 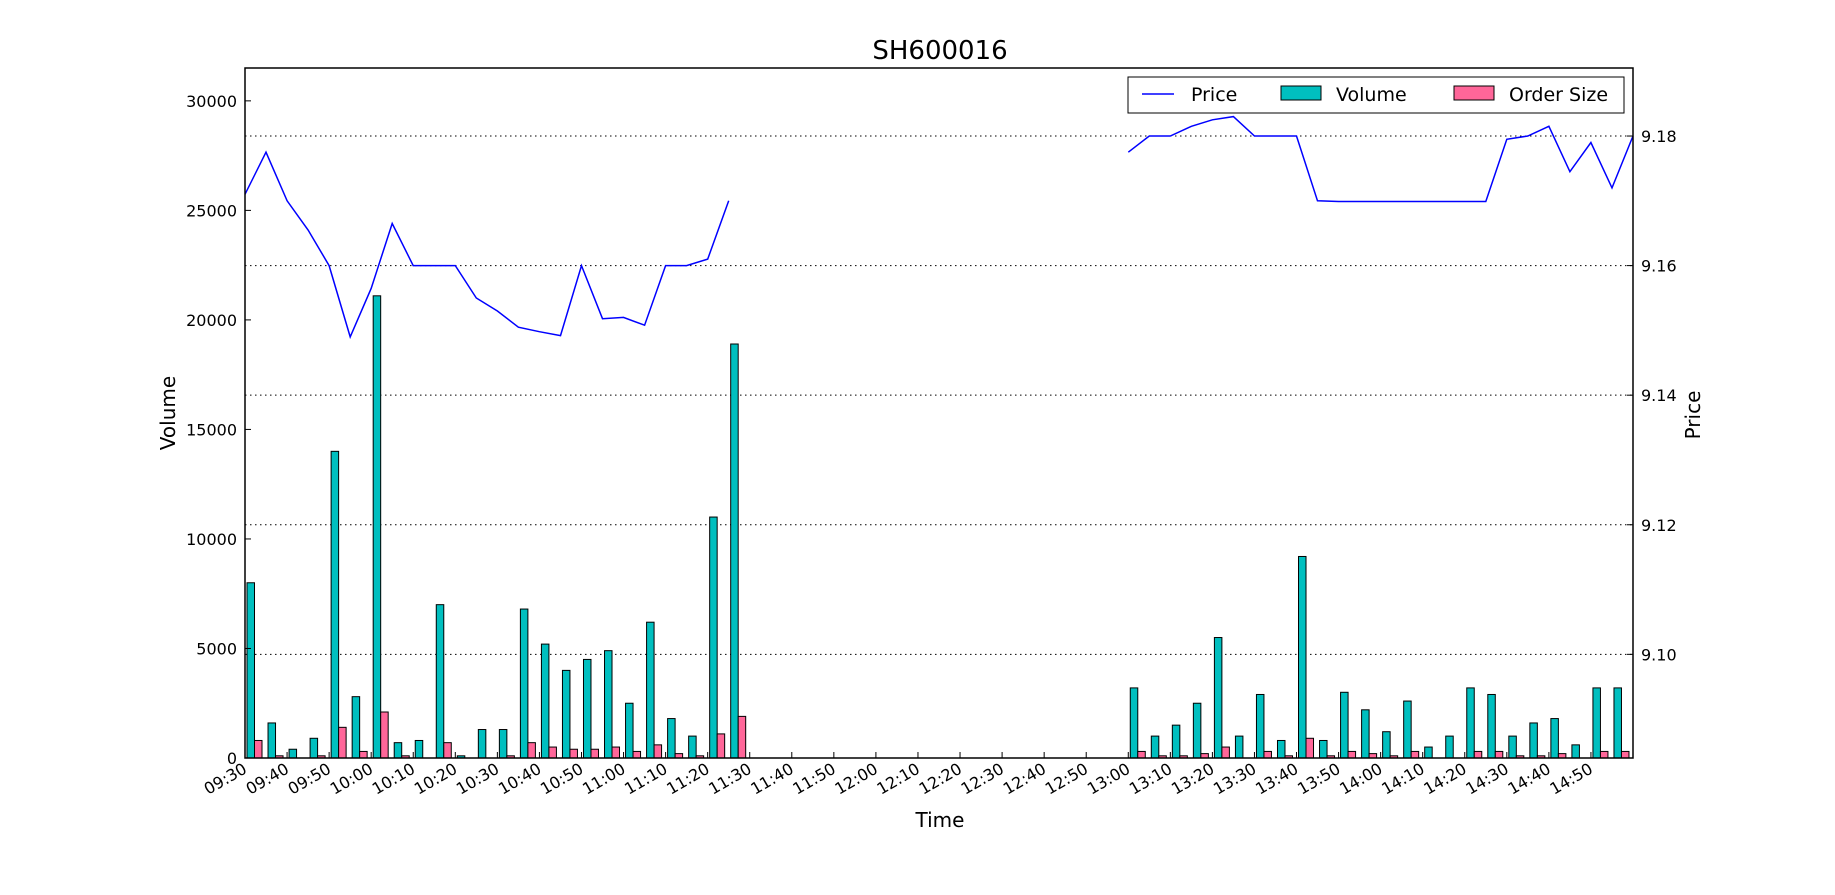 What do you see at coordinates (771, 779) in the screenshot?
I see `x-tick-label: 11:40` at bounding box center [771, 779].